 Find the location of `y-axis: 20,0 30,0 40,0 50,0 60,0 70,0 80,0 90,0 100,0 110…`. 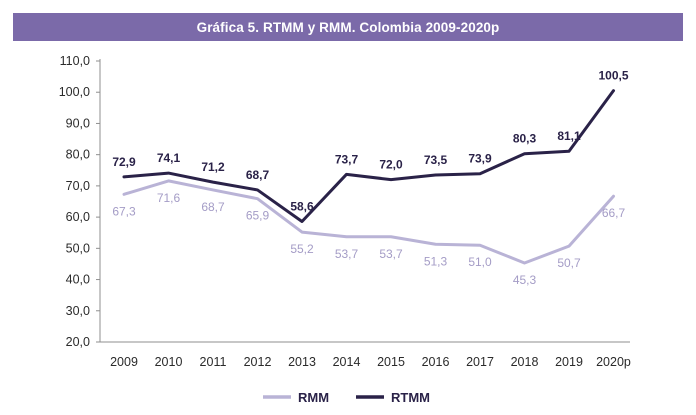

y-axis: 20,0 30,0 40,0 50,0 60,0 70,0 80,0 90,0 100,0 110… is located at coordinates (80, 201).